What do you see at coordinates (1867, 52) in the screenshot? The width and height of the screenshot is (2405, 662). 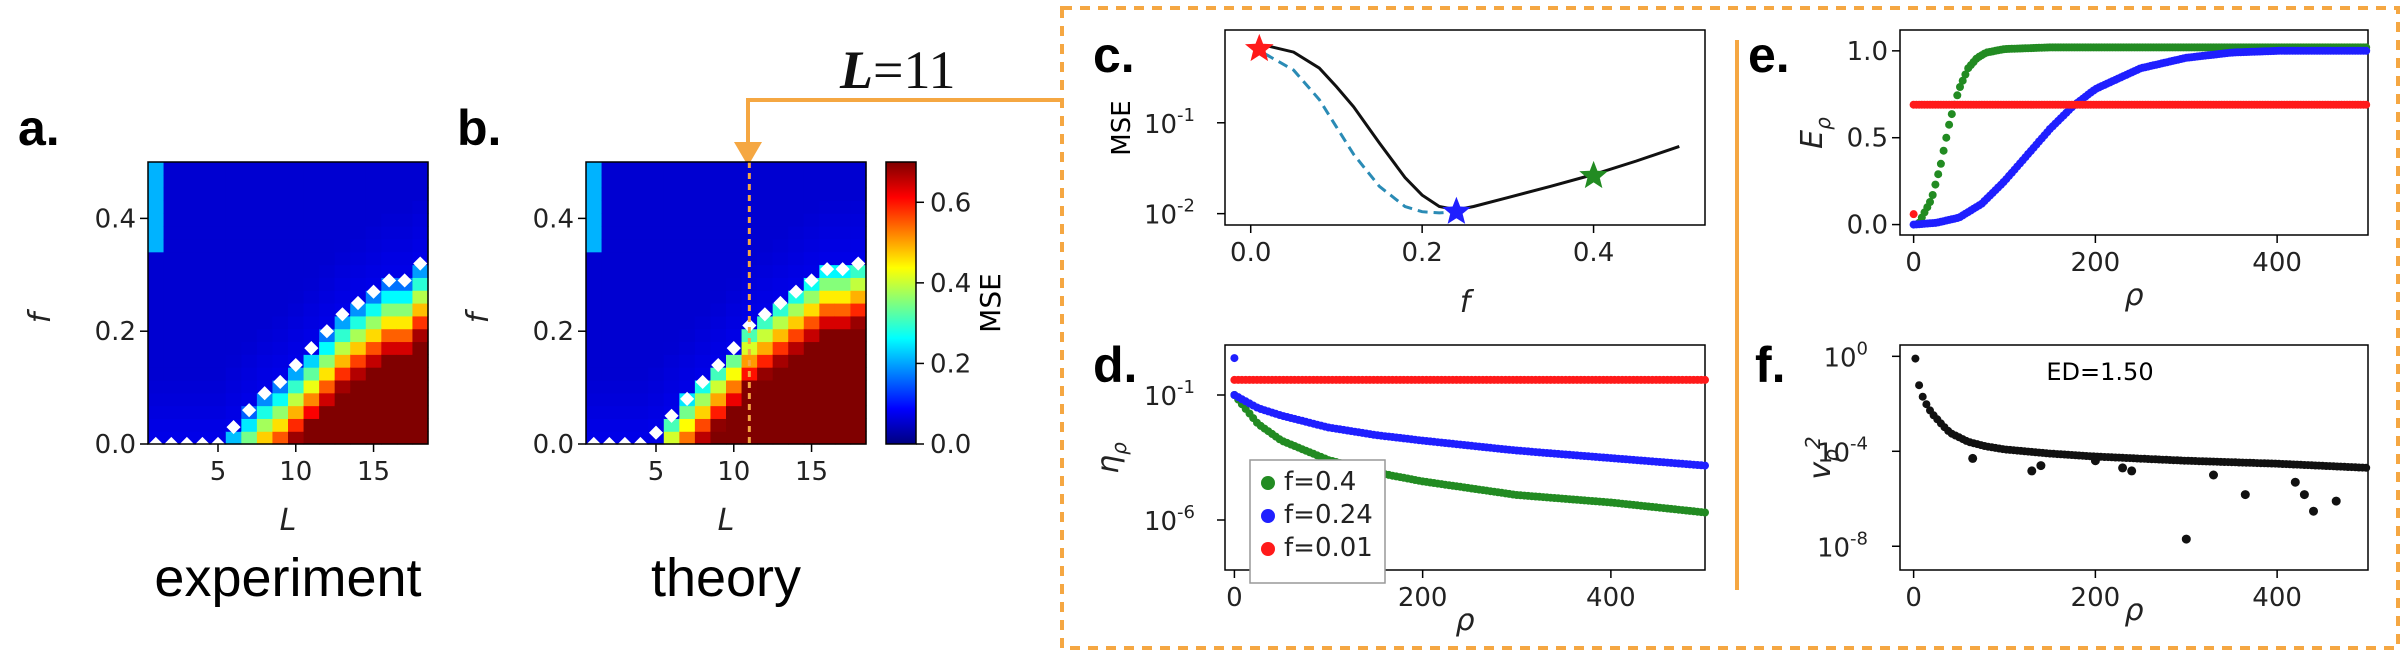 I see `panel-e-ytick-label: 1.0` at bounding box center [1867, 52].